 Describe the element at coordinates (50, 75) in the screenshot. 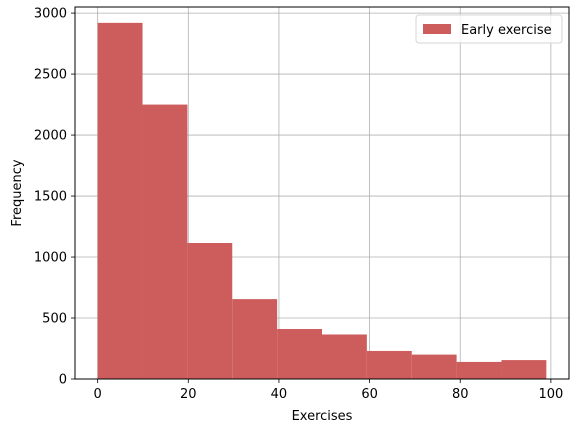

I see `y-tick-label: 2500` at that location.